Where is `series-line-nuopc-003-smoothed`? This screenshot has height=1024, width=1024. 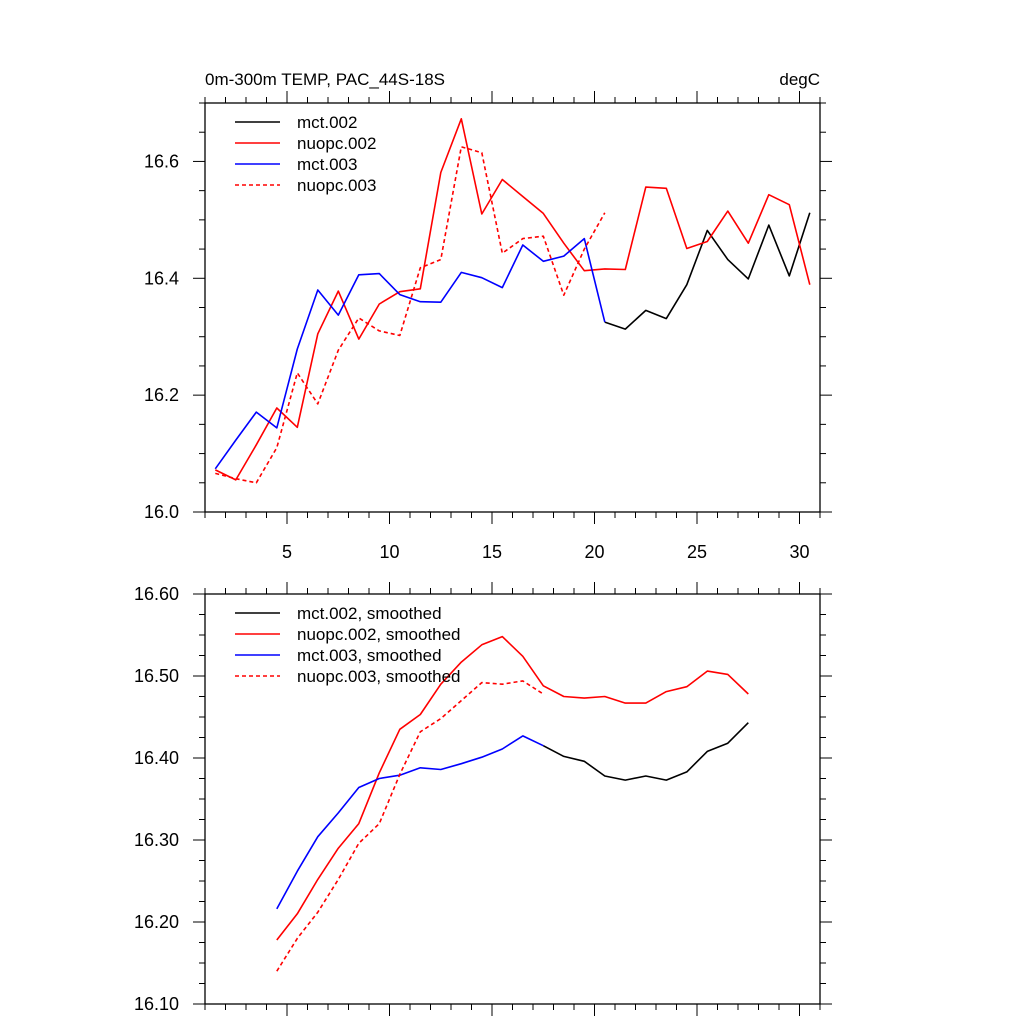 series-line-nuopc-003-smoothed is located at coordinates (410, 826).